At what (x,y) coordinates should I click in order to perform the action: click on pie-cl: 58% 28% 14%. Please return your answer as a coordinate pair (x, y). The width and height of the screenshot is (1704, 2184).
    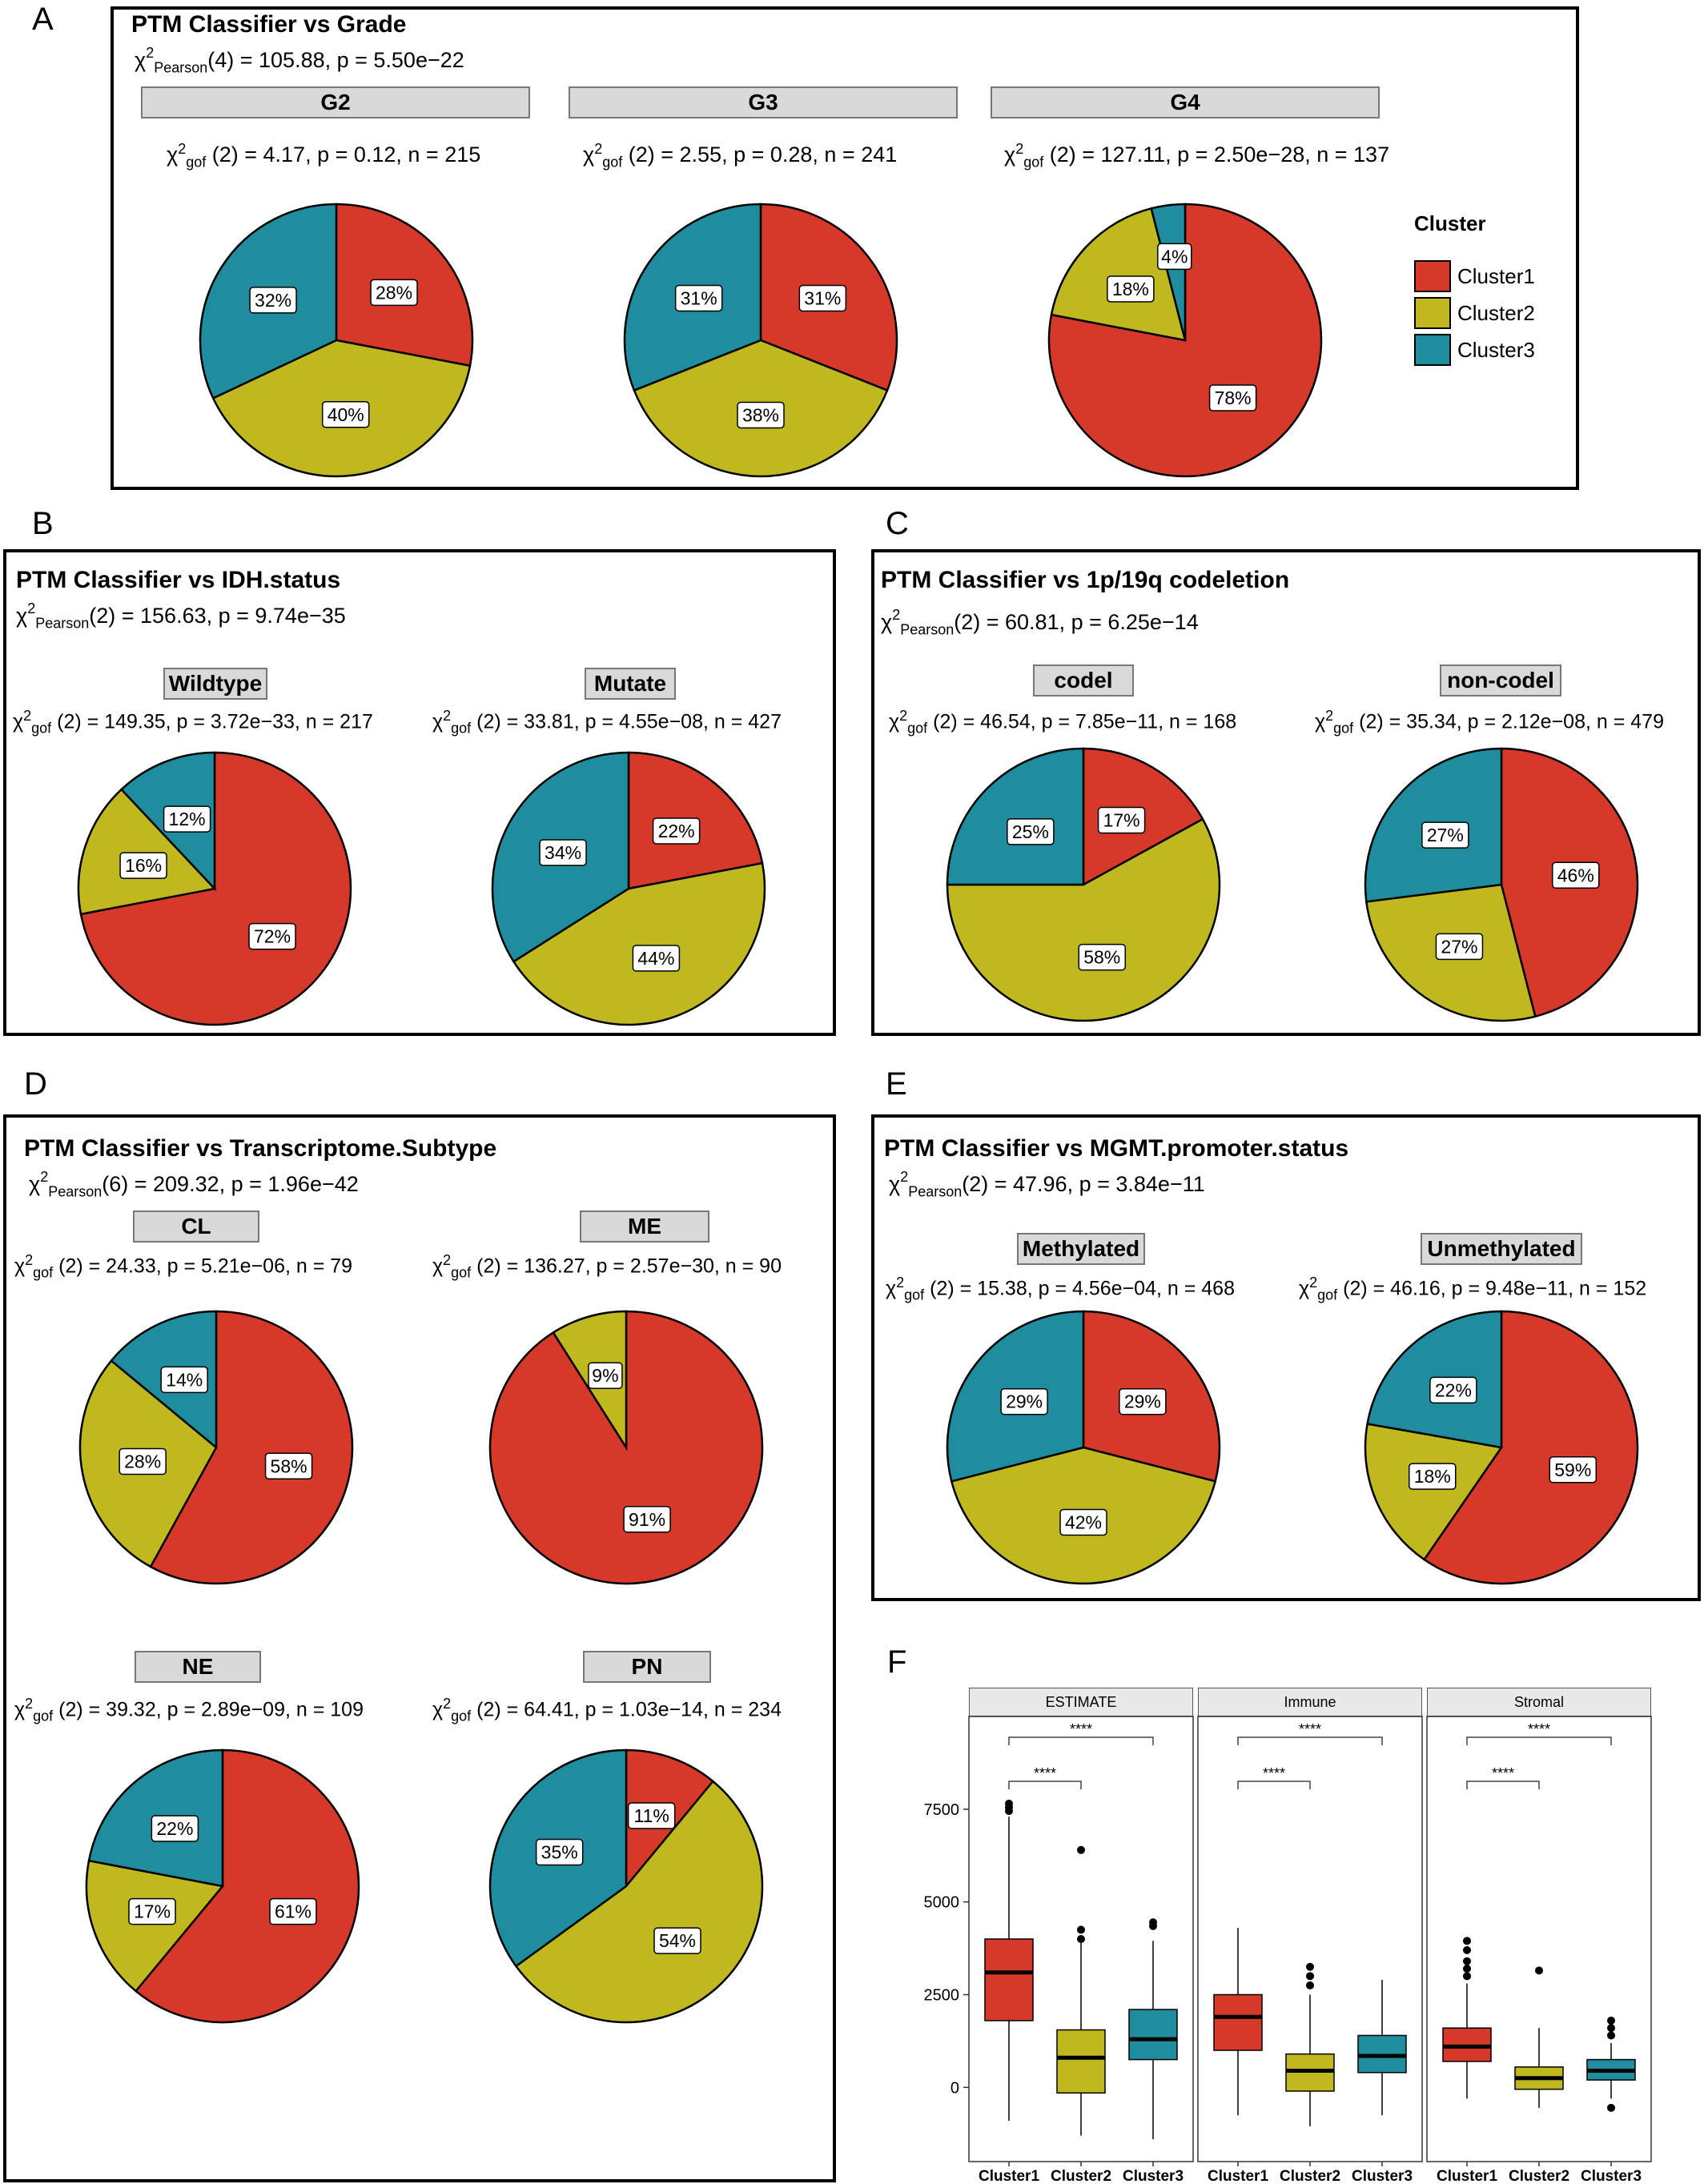
    Looking at the image, I should click on (216, 1447).